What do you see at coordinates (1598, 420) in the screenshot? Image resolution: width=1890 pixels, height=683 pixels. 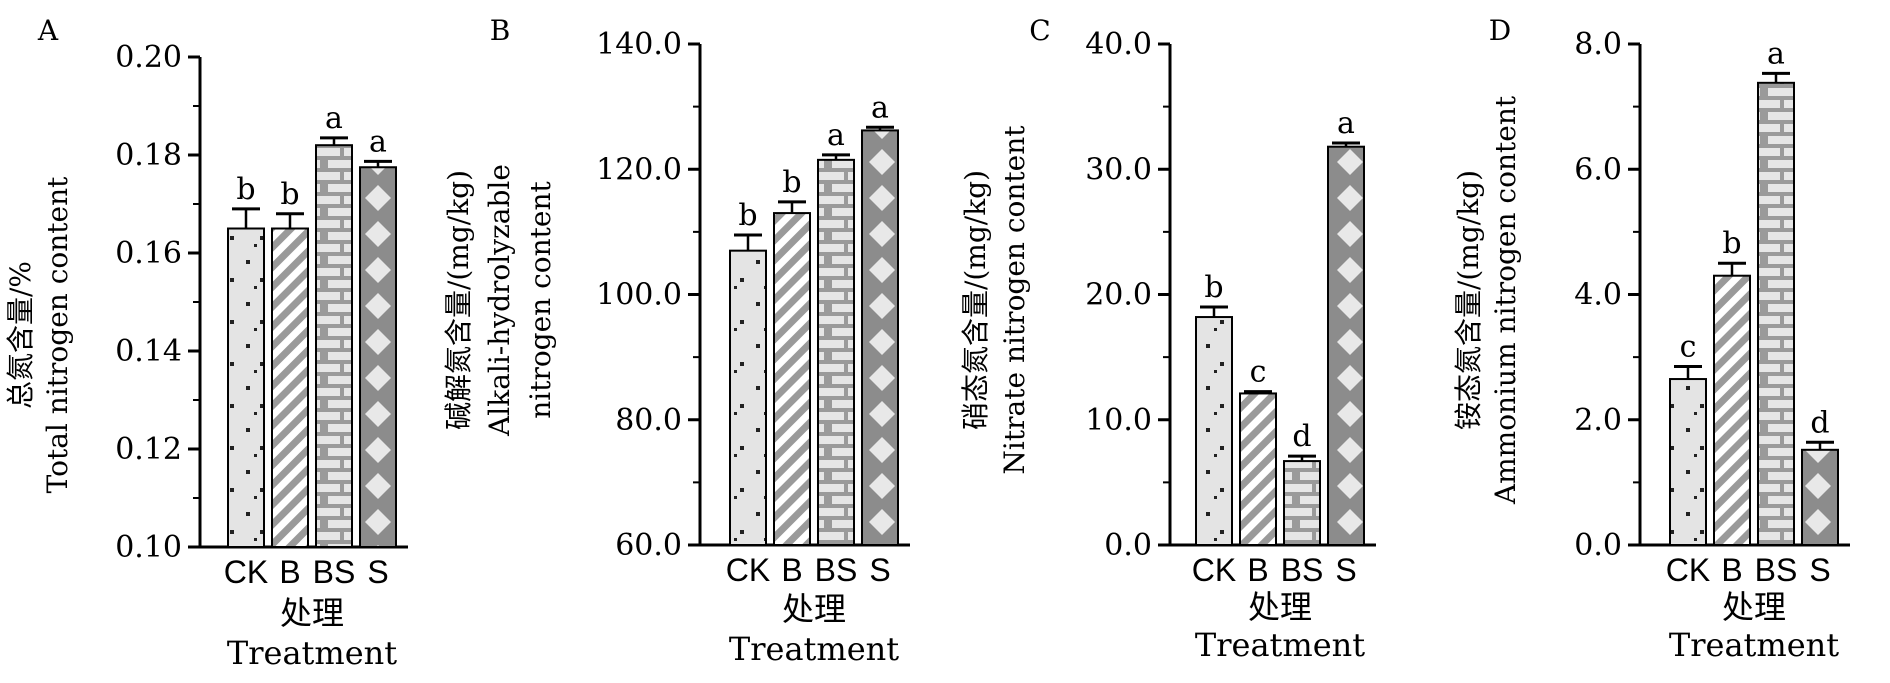 I see `y-tick-label: 2.0` at bounding box center [1598, 420].